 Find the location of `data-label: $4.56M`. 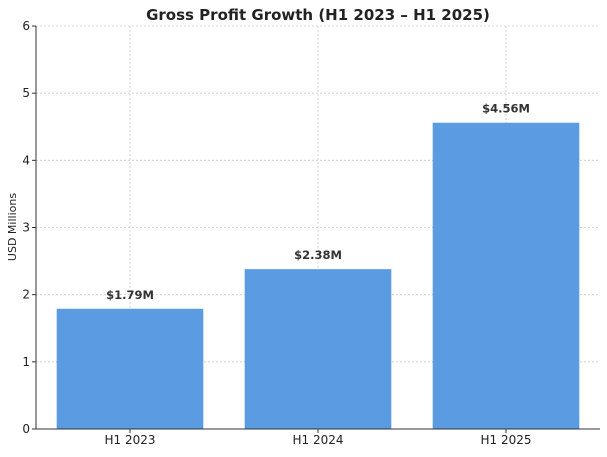

data-label: $4.56M is located at coordinates (506, 109).